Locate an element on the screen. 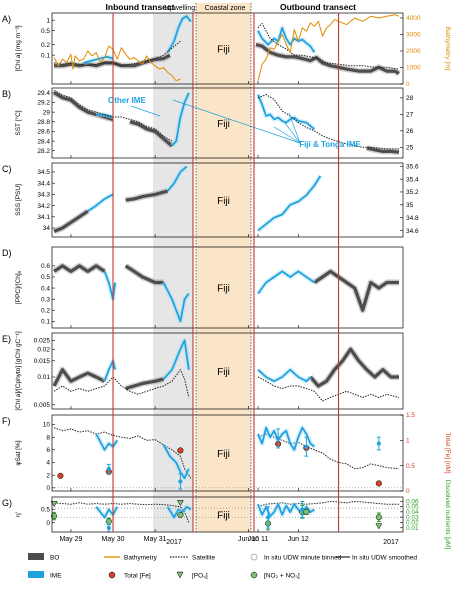 This screenshot has height=600, width=457. y-tick-label-right: 1 is located at coordinates (408, 441).